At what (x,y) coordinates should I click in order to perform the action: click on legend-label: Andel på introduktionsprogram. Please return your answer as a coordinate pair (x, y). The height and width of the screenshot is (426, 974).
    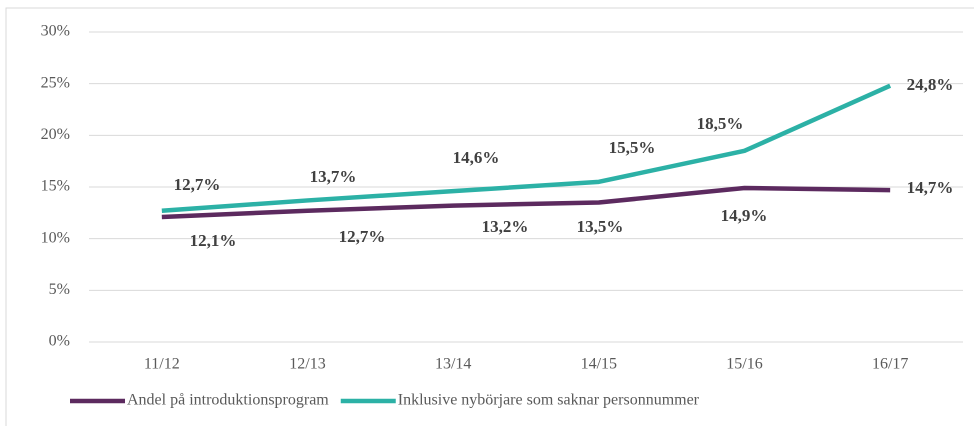
    Looking at the image, I should click on (228, 400).